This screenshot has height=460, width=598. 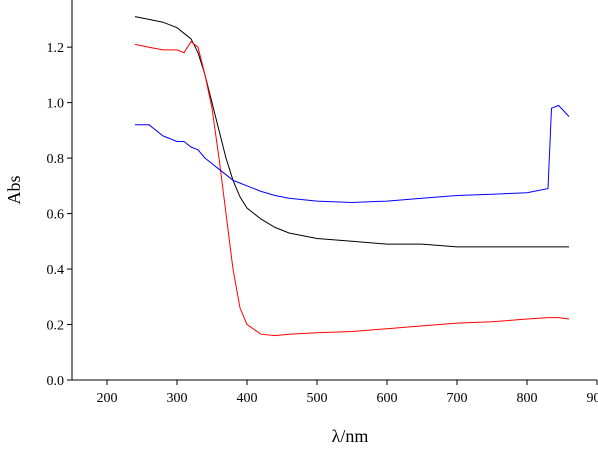 I want to click on x-axis-label: λ/nm, so click(x=350, y=436).